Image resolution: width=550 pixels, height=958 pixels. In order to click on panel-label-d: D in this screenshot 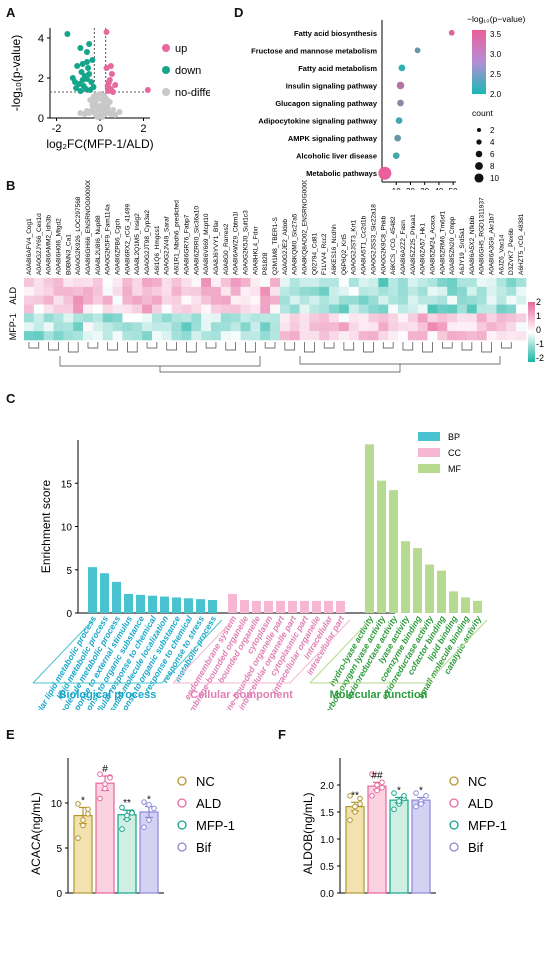, I will do `click(239, 12)`.